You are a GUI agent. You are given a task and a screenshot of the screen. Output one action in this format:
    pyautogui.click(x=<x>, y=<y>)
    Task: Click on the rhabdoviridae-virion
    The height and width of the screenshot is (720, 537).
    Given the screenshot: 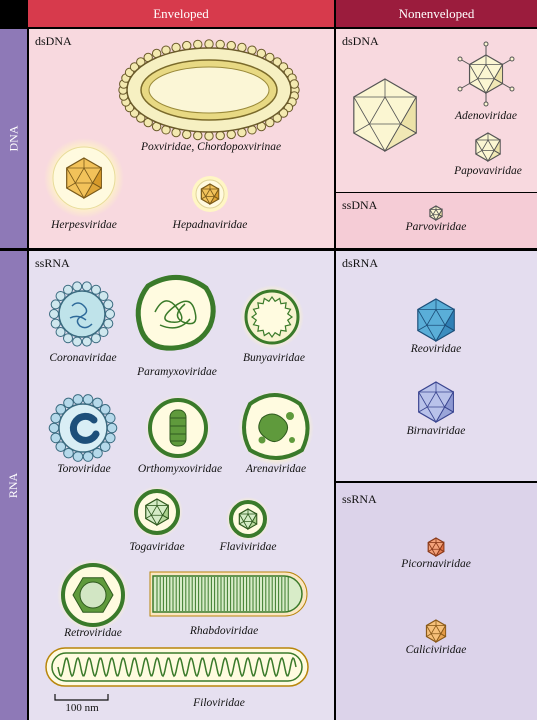 What is the action you would take?
    pyautogui.click(x=228, y=594)
    